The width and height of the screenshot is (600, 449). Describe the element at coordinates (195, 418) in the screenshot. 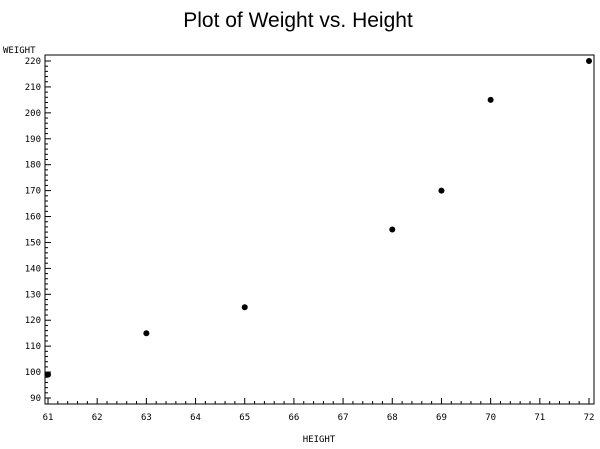

I see `x-tick-label: 64` at that location.